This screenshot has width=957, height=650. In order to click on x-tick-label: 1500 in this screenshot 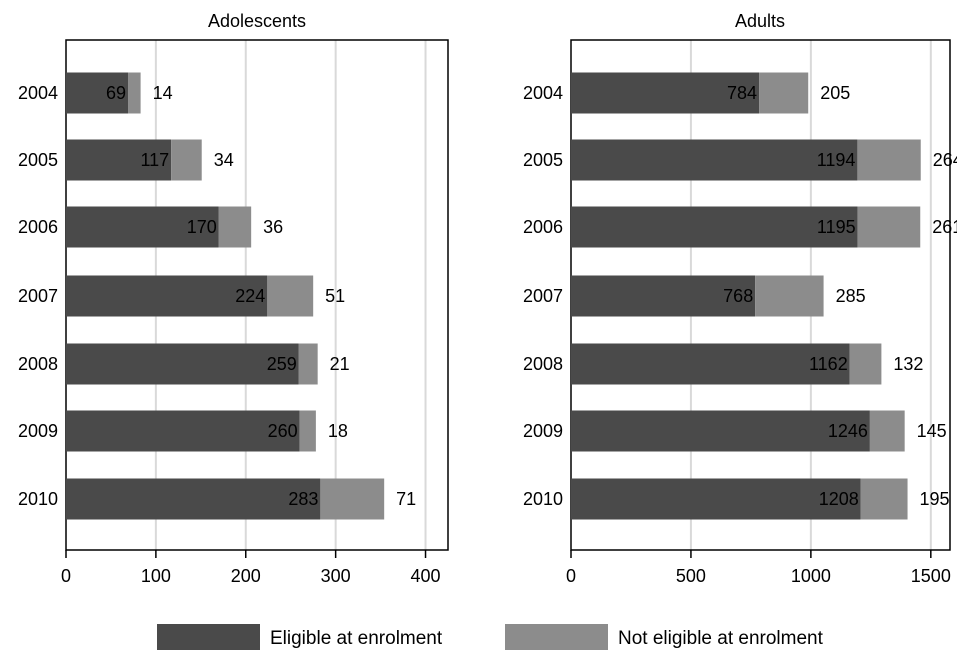, I will do `click(931, 576)`.